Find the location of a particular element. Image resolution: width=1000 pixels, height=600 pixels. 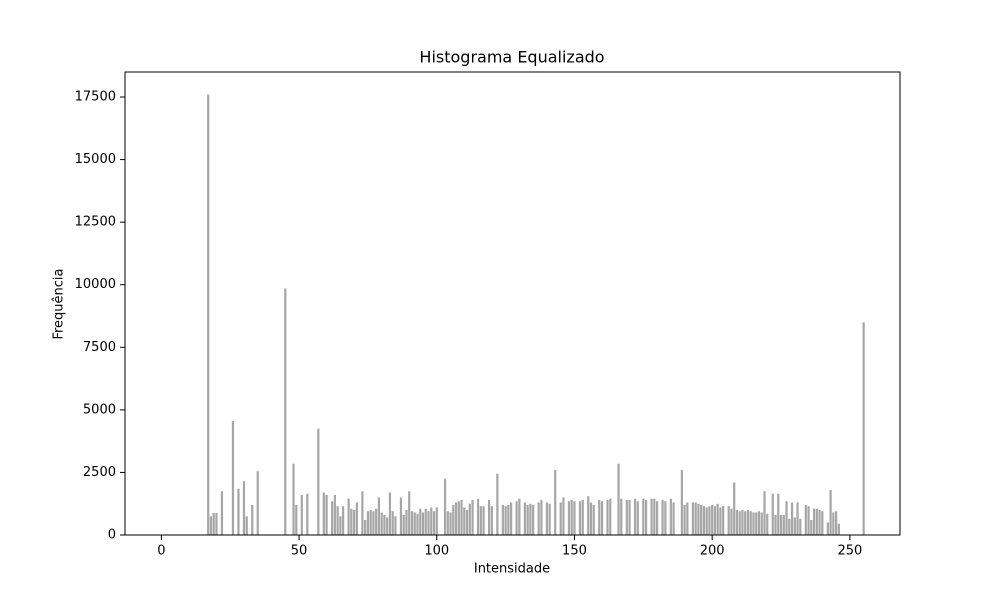

y-tick-label: 10000 is located at coordinates (95, 284).